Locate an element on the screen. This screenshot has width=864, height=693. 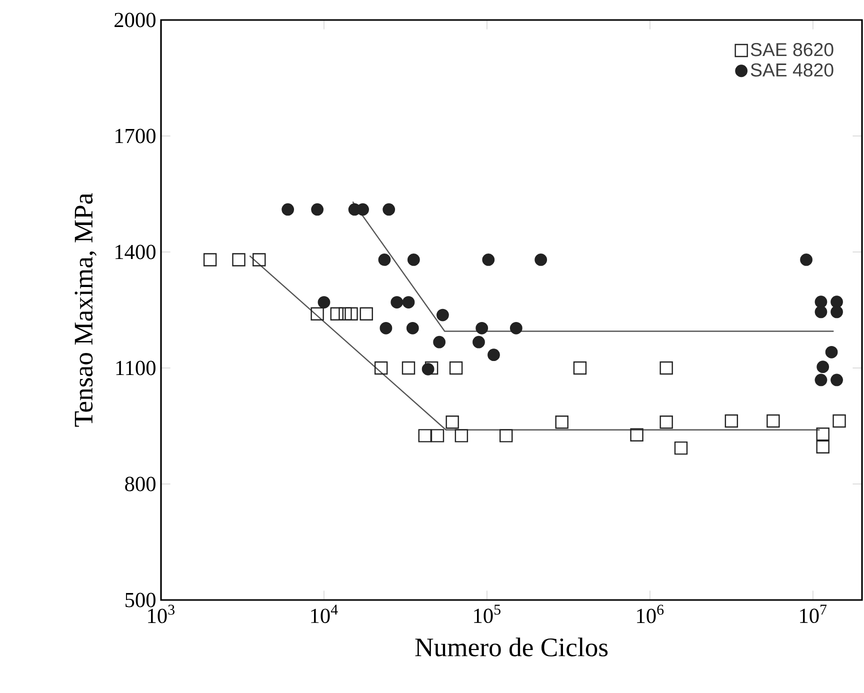
x-tick-label: 10$^{7}$ is located at coordinates (813, 614).